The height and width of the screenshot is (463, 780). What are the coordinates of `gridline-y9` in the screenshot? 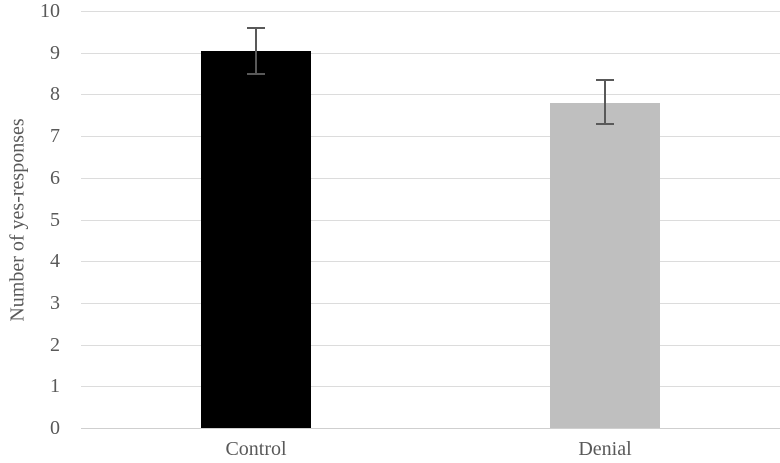 It's located at (430, 53).